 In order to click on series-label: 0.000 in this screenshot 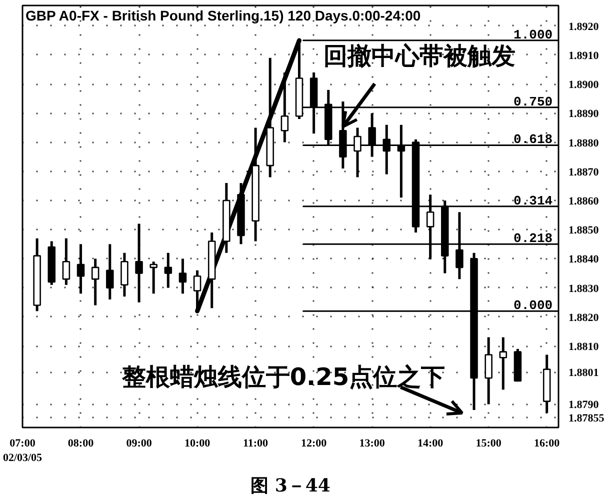, I will do `click(533, 306)`.